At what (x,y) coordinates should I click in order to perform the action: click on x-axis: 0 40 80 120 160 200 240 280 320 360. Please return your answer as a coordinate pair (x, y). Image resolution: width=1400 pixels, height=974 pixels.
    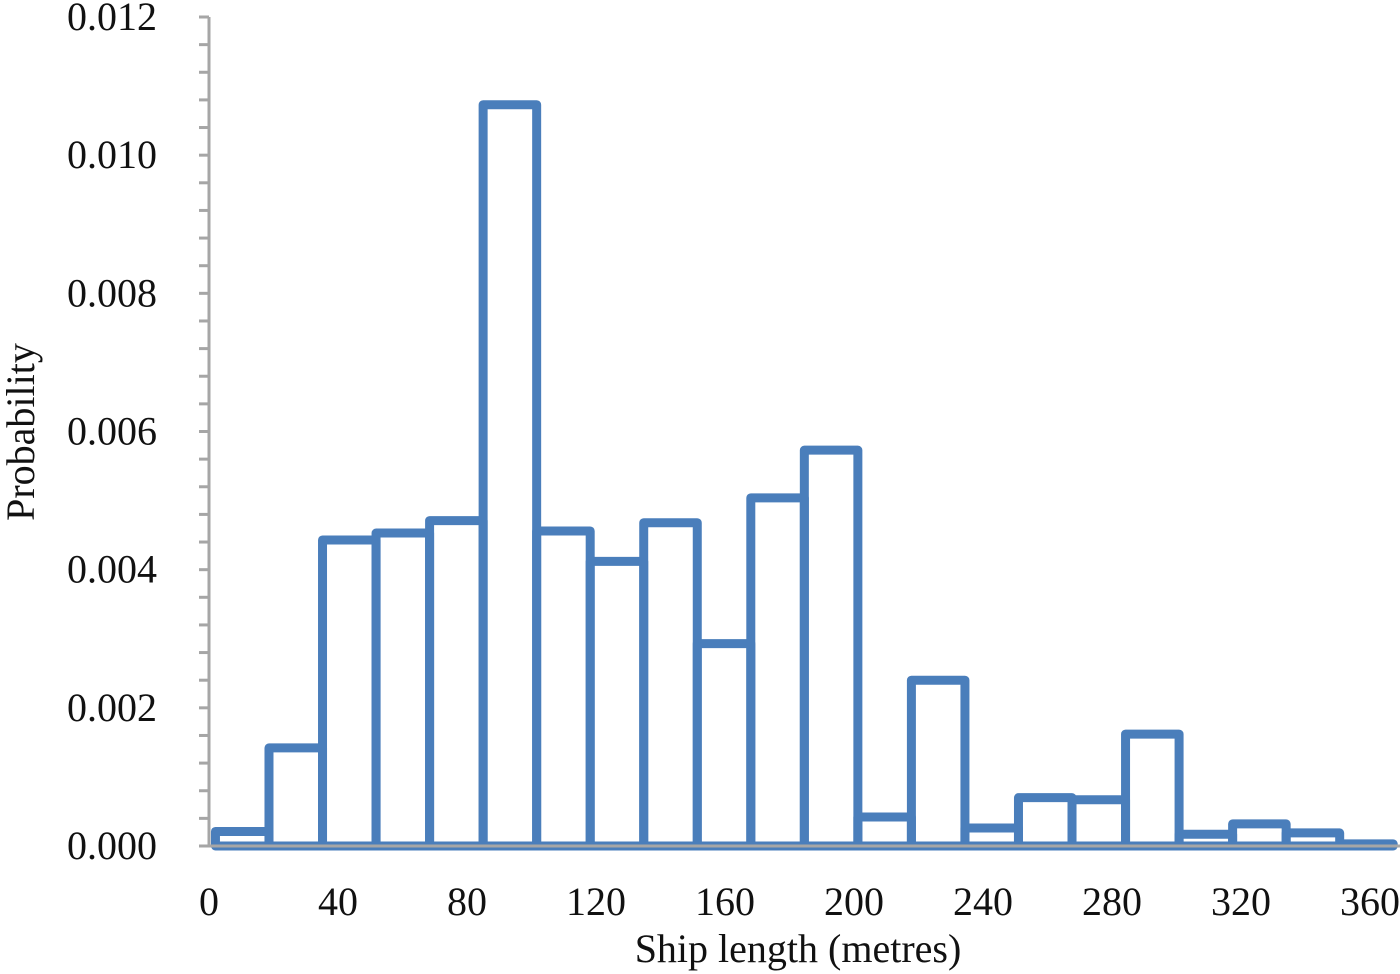
    Looking at the image, I should click on (799, 884).